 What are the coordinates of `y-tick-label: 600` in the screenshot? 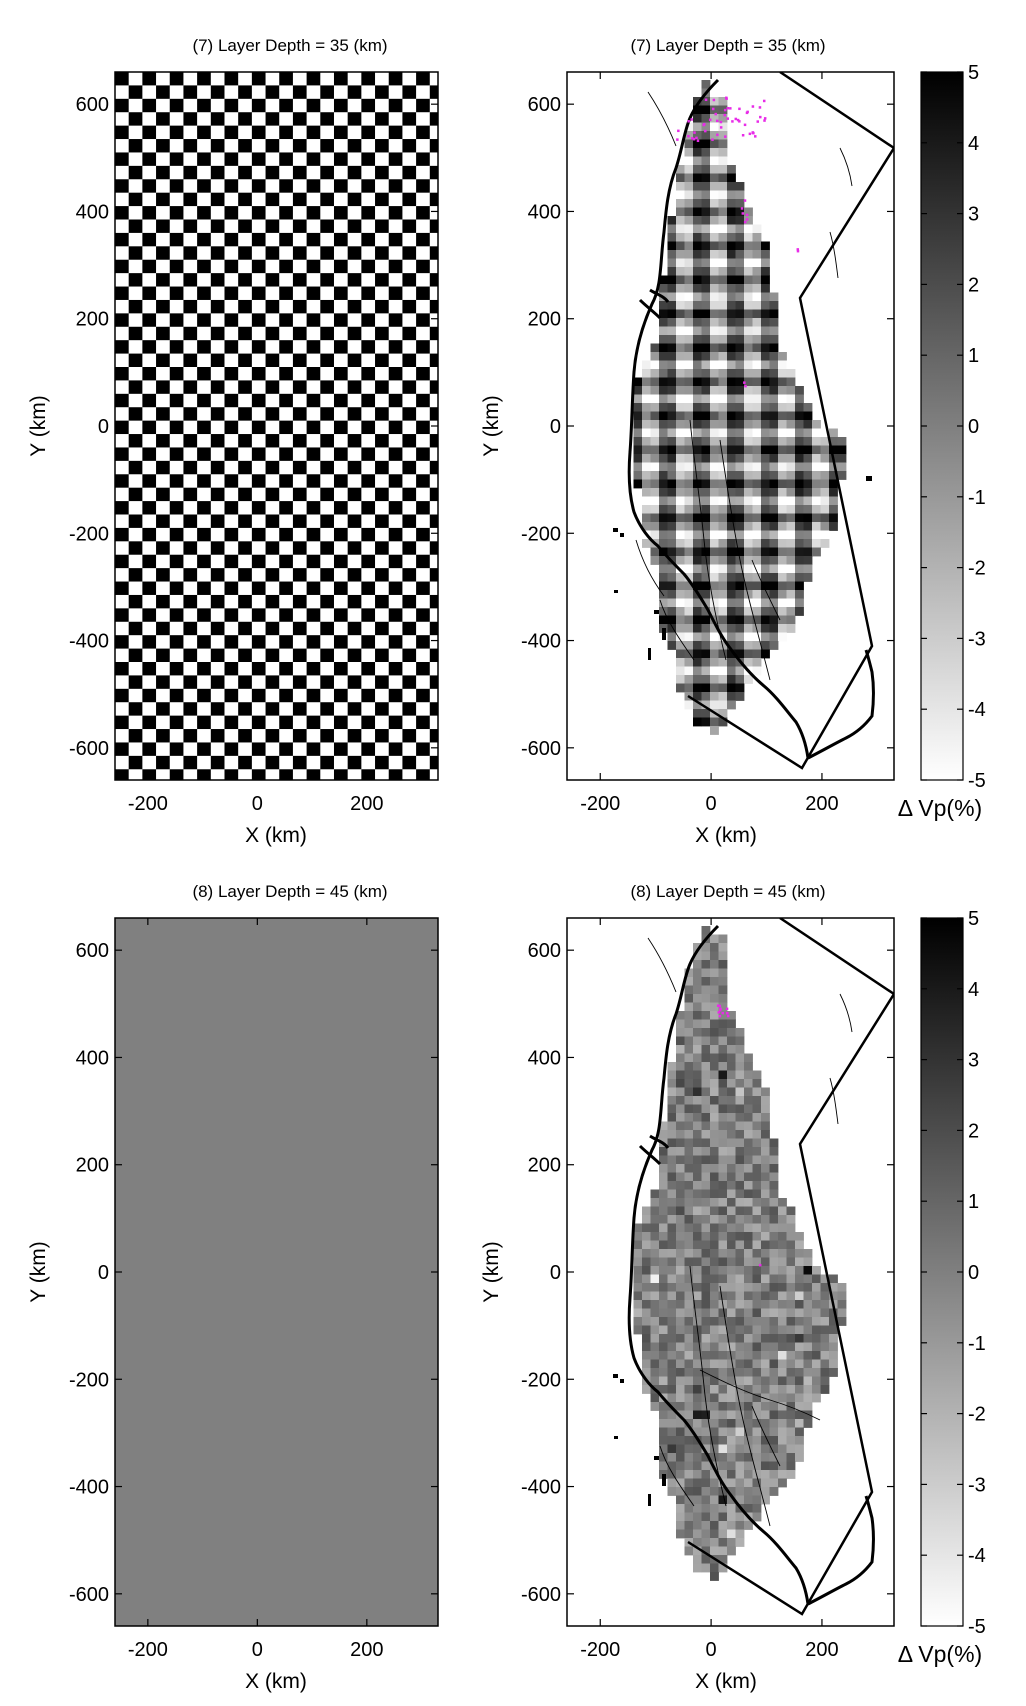 It's located at (92, 951).